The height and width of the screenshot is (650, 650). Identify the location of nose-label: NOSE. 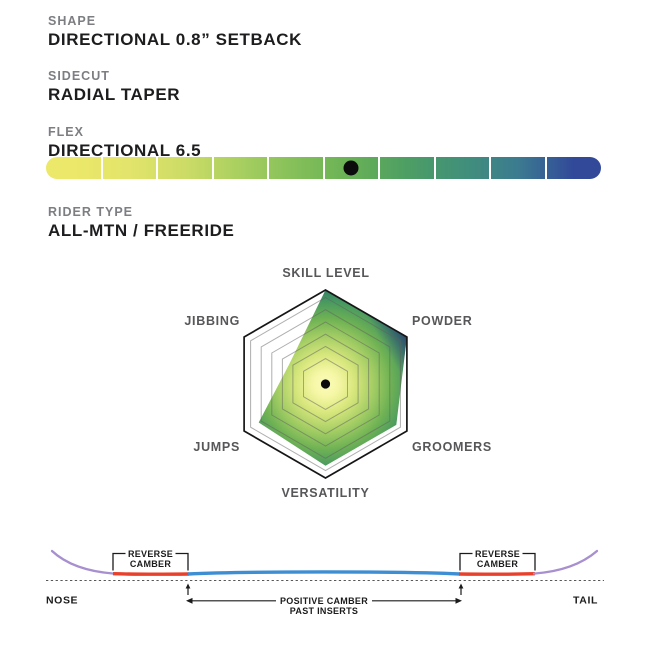
(62, 601).